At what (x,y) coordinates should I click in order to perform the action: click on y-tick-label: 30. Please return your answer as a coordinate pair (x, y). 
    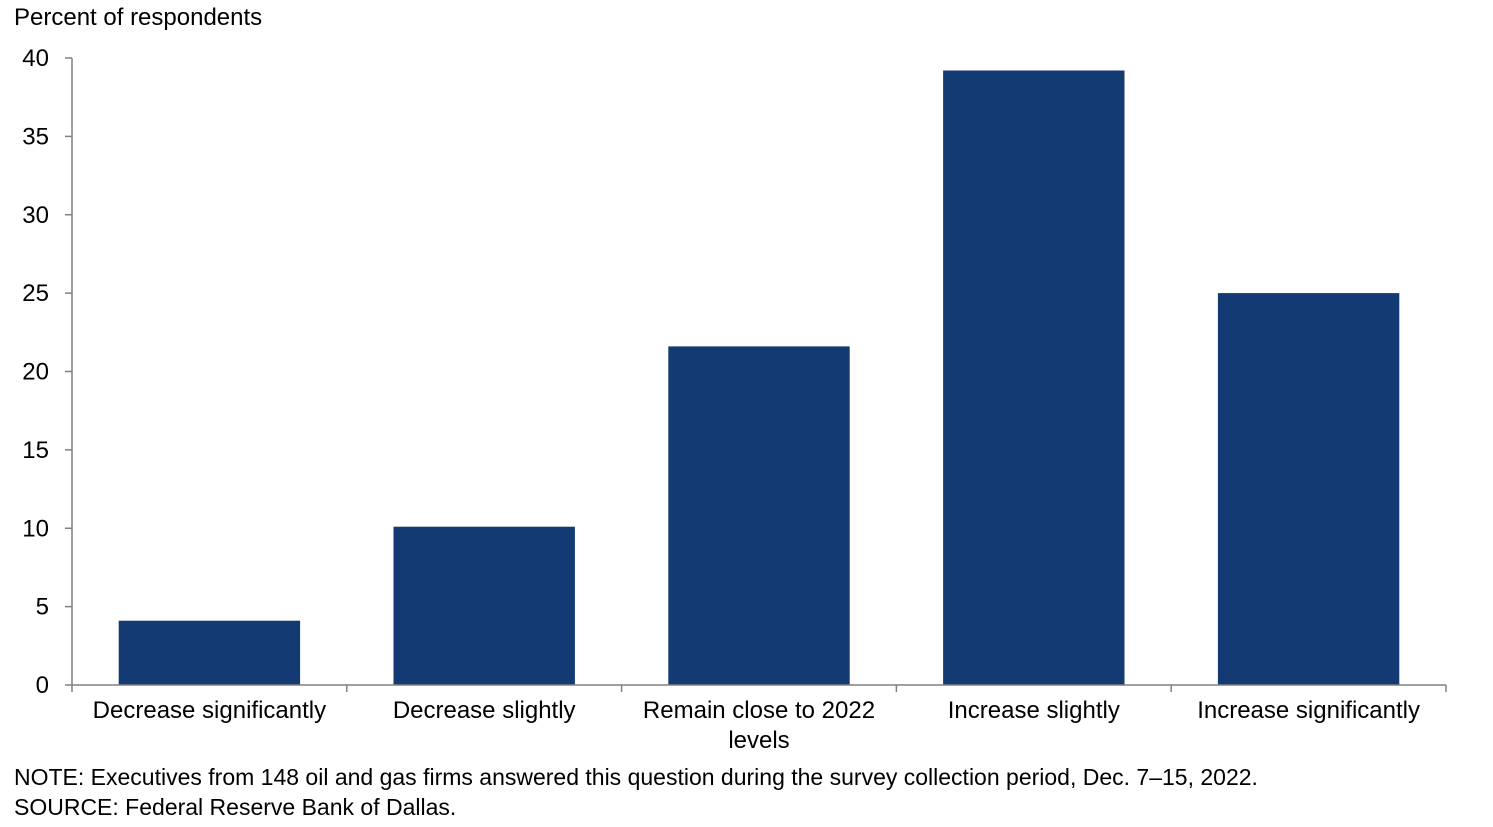
    Looking at the image, I should click on (35, 215).